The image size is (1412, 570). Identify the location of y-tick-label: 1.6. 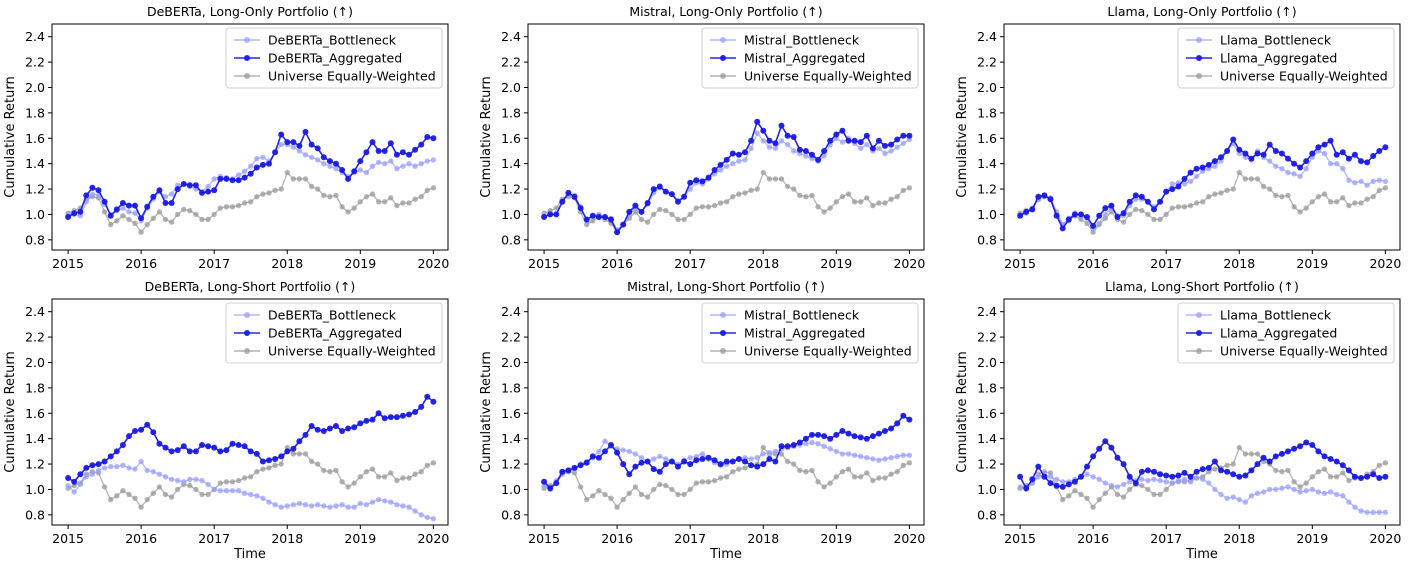
(987, 138).